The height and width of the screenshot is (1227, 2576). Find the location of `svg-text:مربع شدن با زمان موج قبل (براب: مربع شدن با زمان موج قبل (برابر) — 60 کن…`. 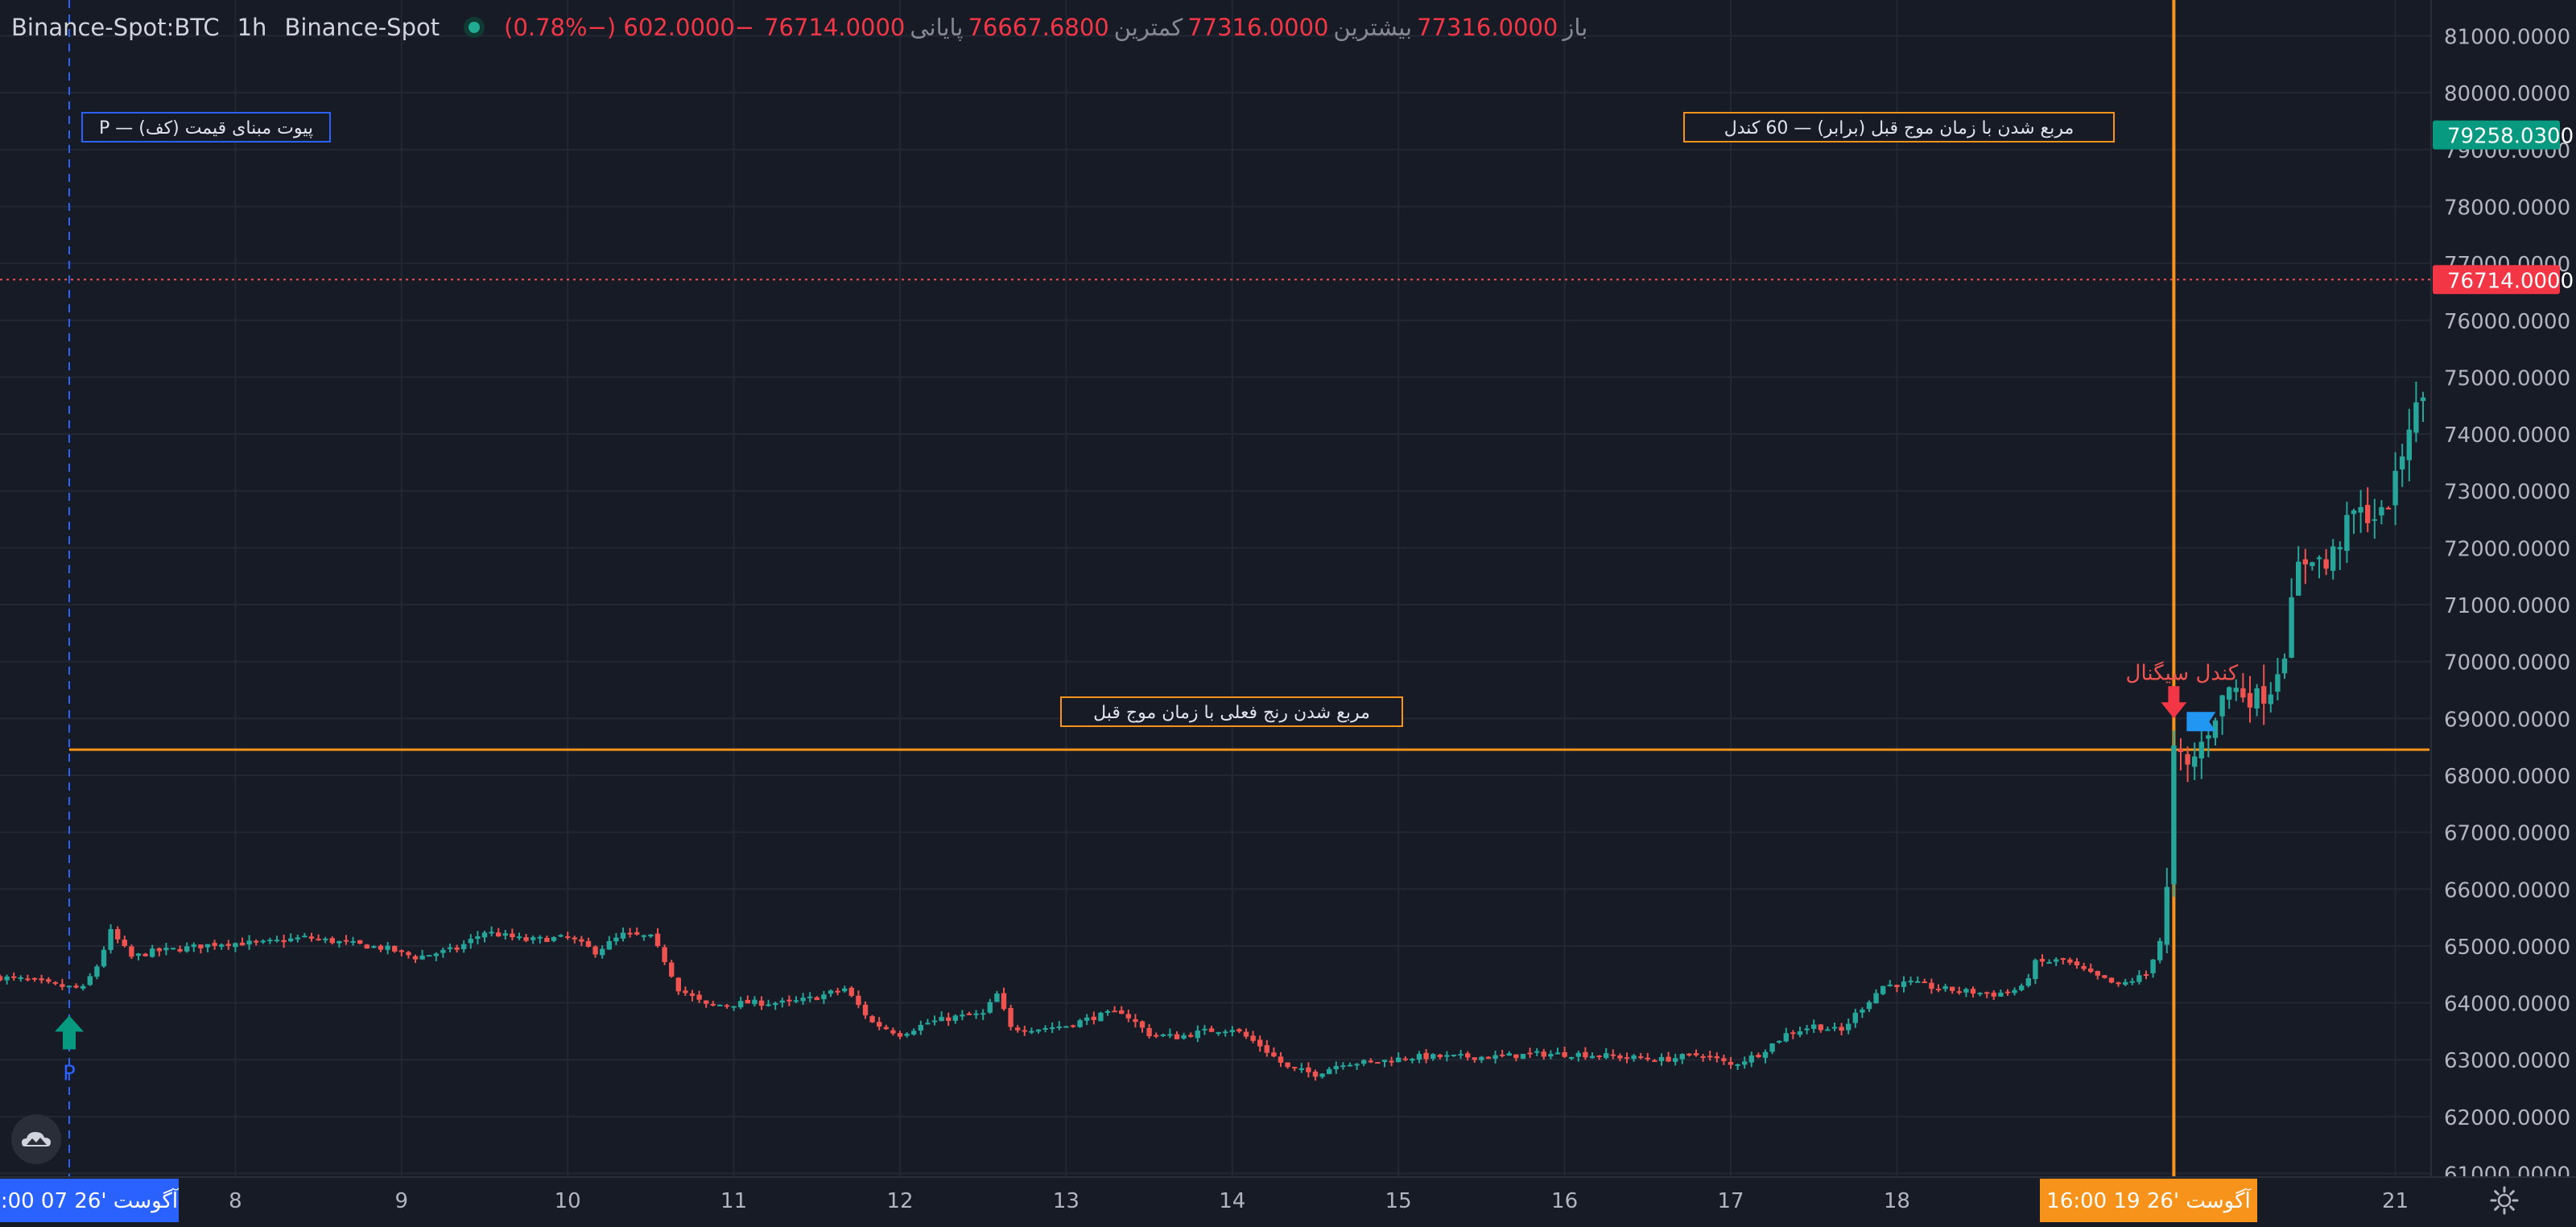

svg-text:مربع شدن با زمان موج قبل (براب: مربع شدن با زمان موج قبل (برابر) — 60 کن… is located at coordinates (1899, 128).